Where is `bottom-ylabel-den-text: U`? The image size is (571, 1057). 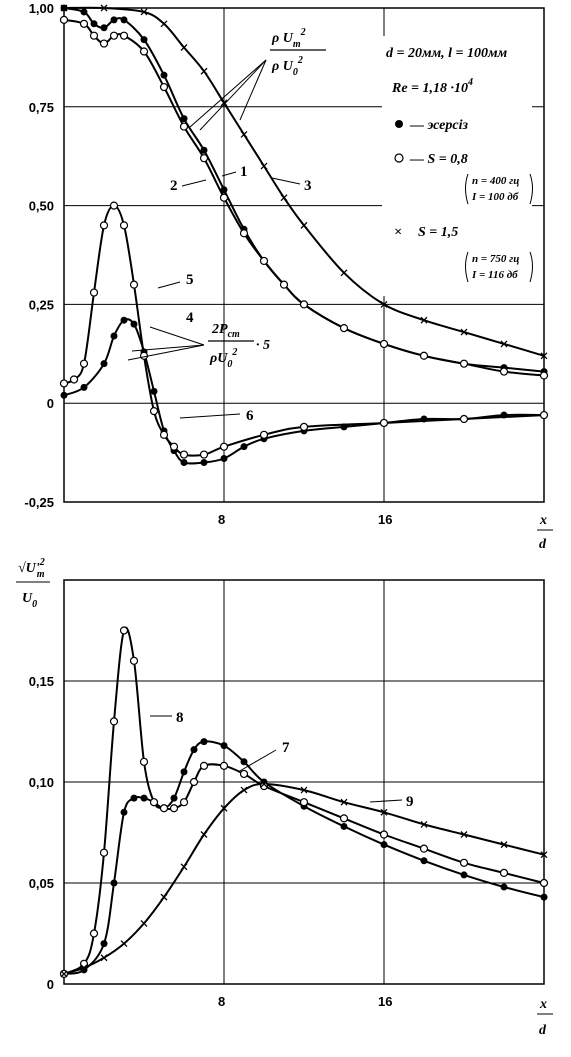 bottom-ylabel-den-text: U is located at coordinates (27, 598).